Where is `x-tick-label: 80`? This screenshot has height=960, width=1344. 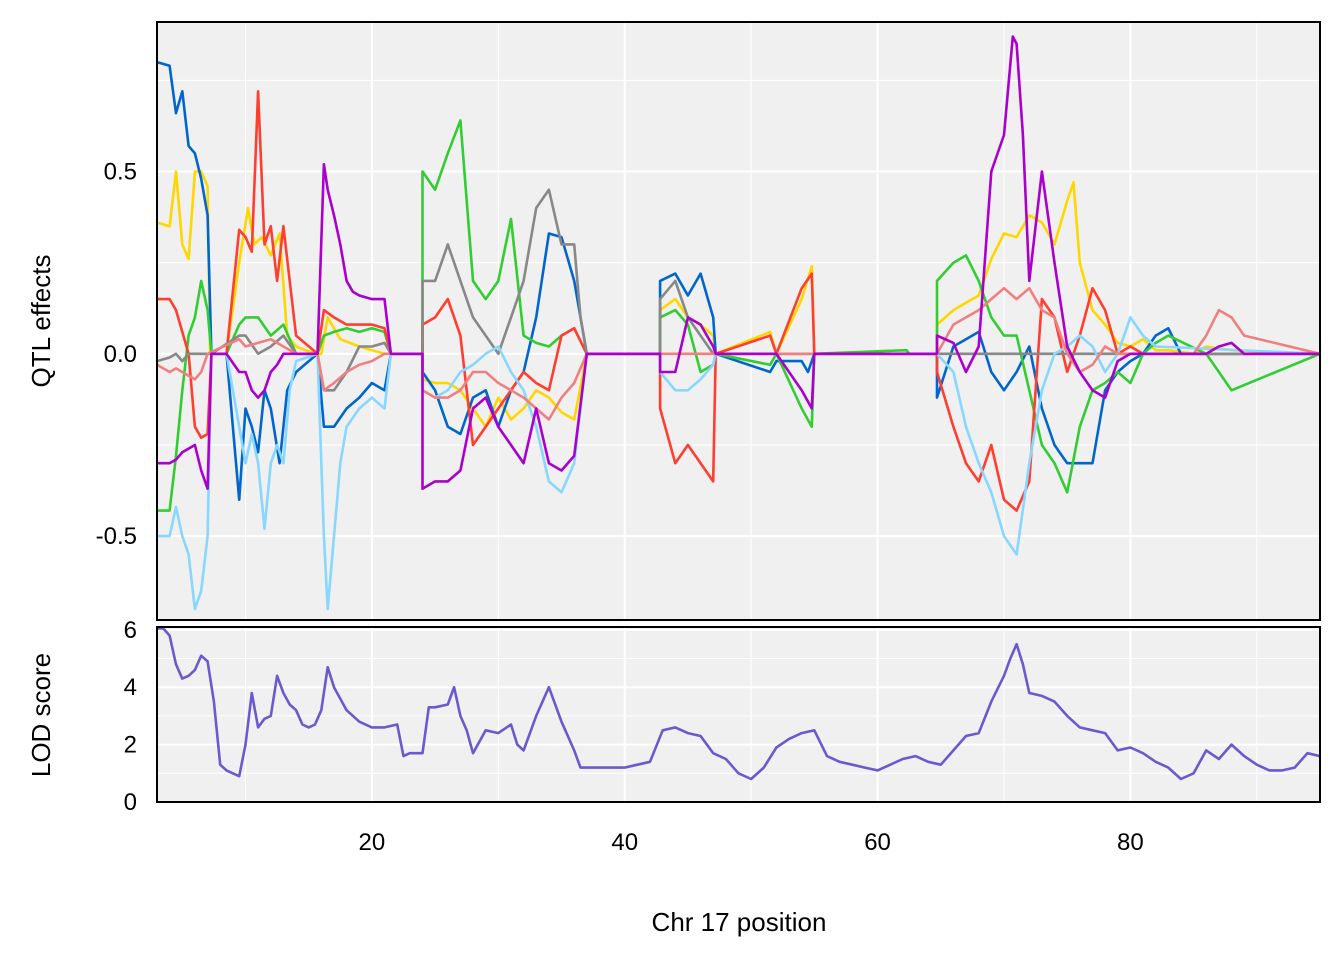
x-tick-label: 80 is located at coordinates (1130, 842).